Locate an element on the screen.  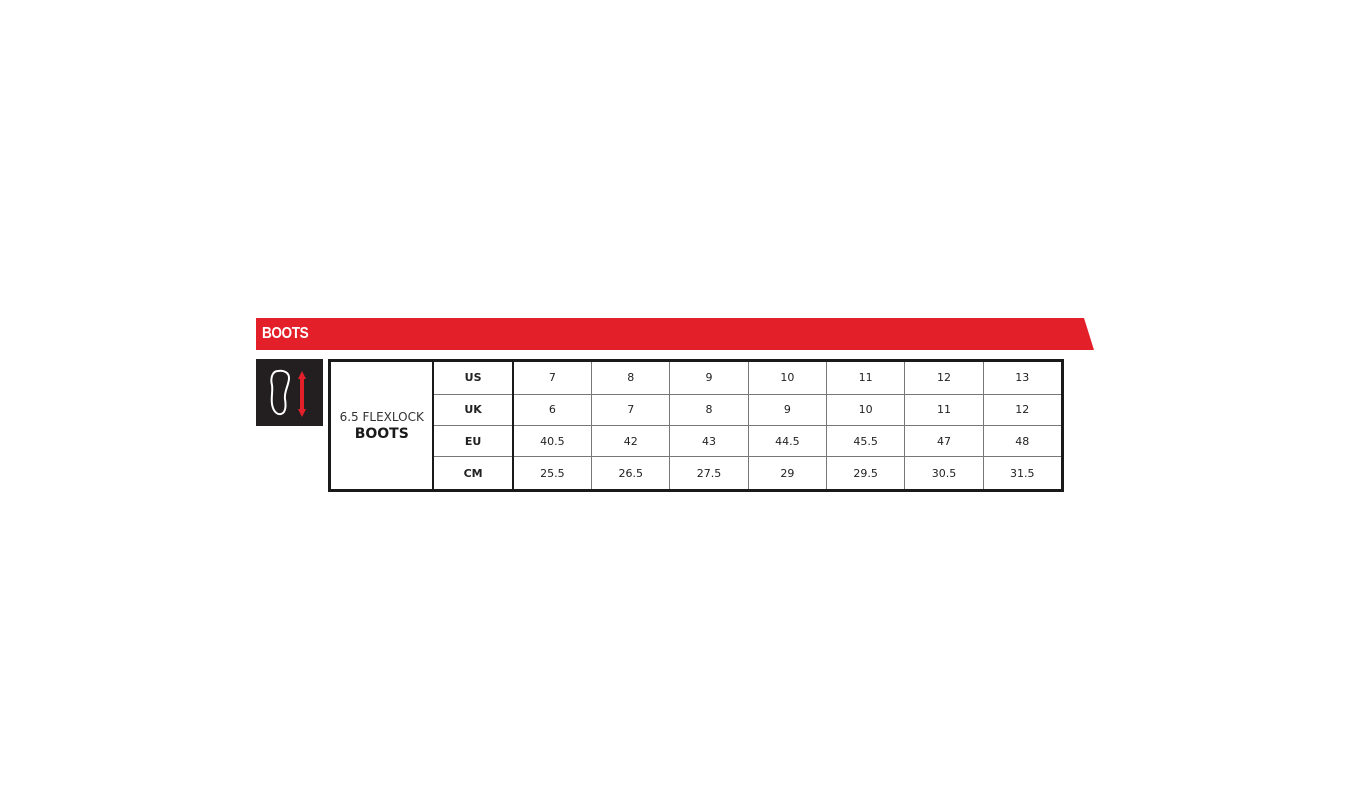
size-cell: 45.5 is located at coordinates (865, 441).